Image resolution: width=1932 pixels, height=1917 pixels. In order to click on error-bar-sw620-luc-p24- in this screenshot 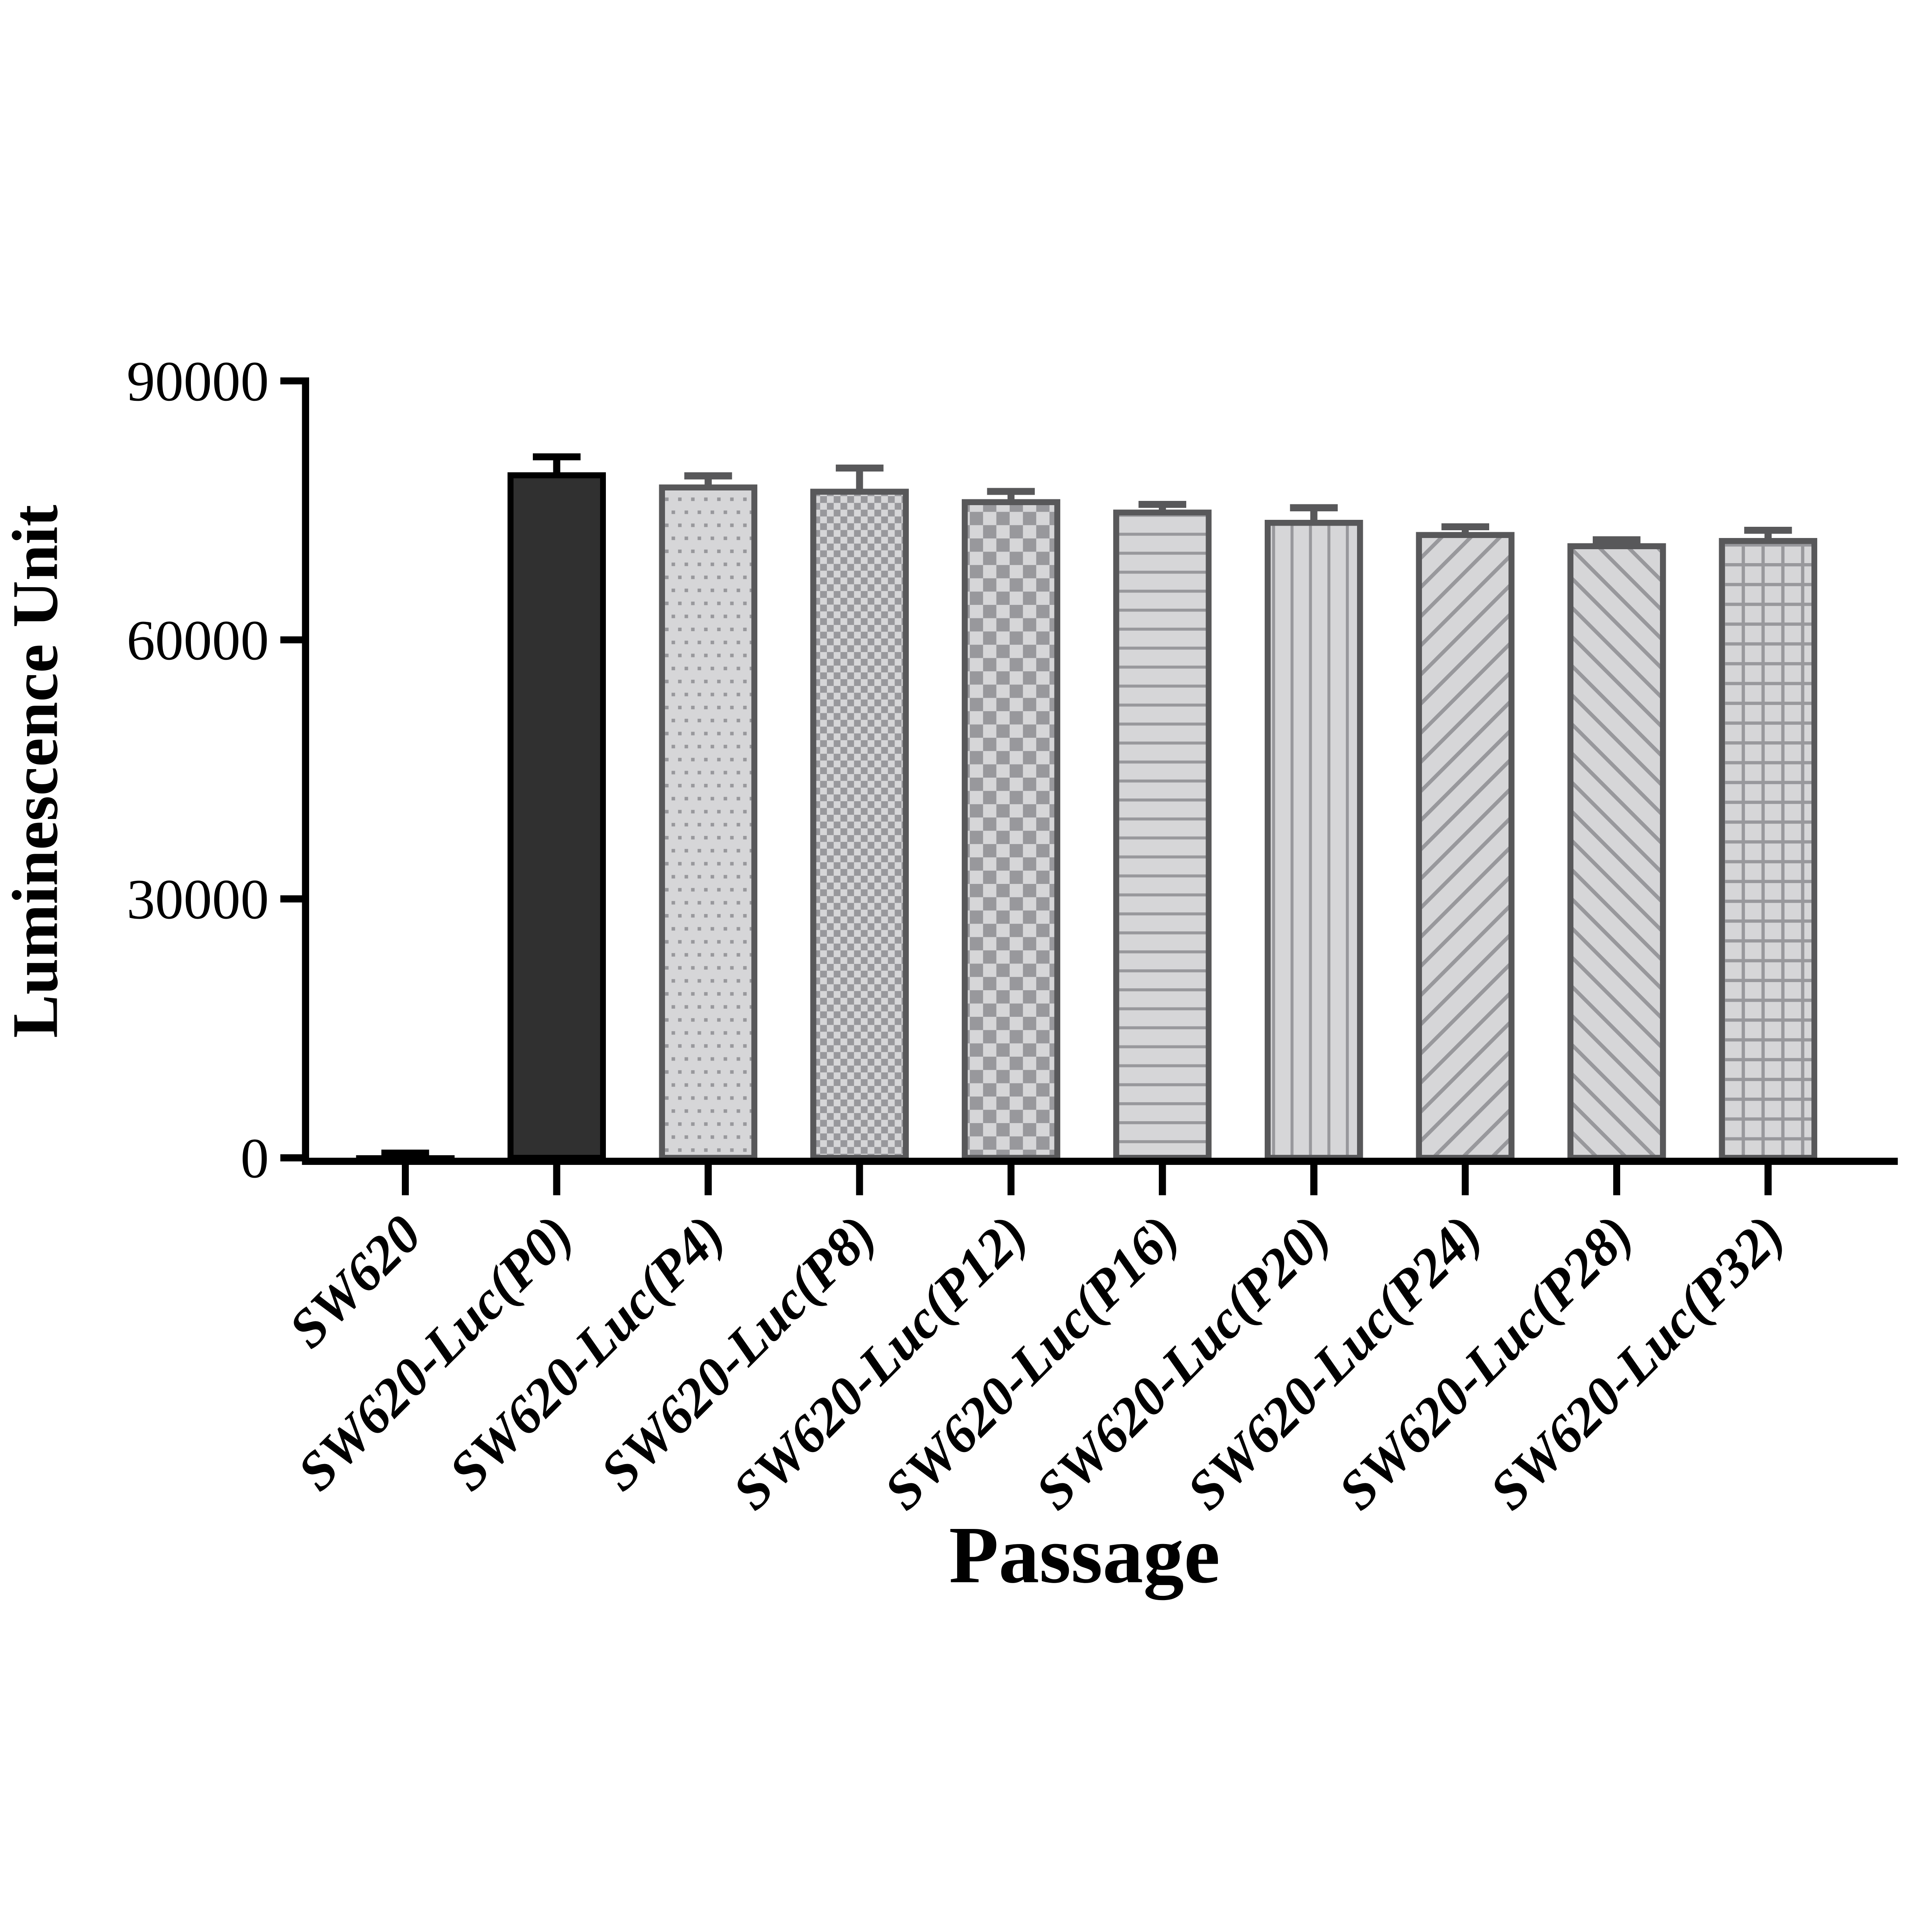, I will do `click(1465, 527)`.